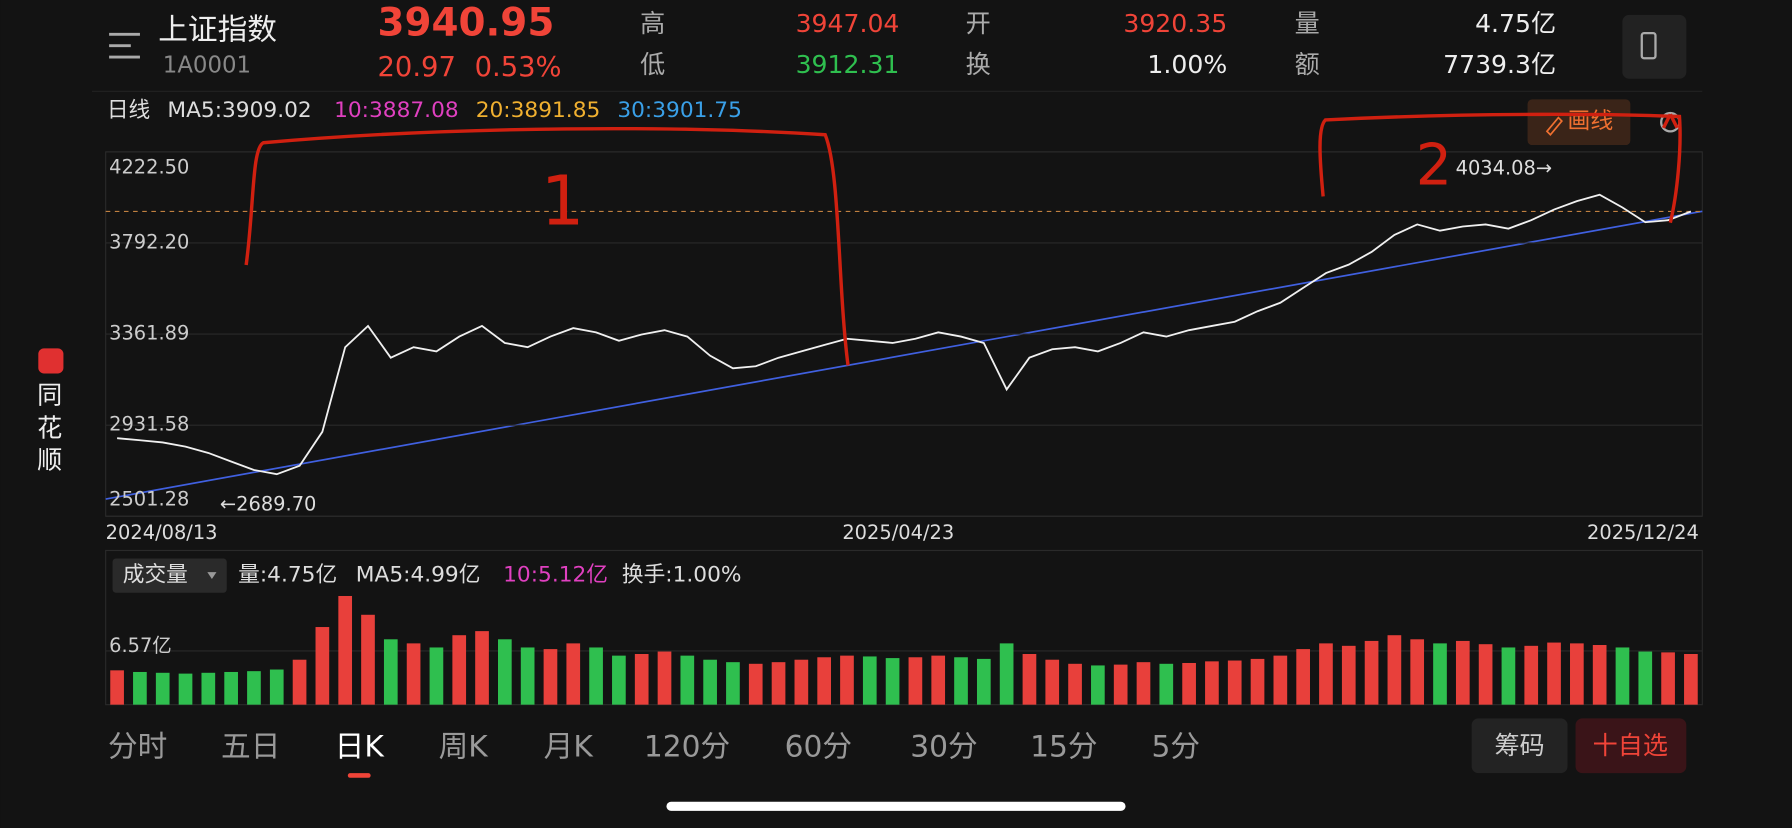 The height and width of the screenshot is (828, 1792). Describe the element at coordinates (359, 775) in the screenshot. I see `tab-indicator` at that location.